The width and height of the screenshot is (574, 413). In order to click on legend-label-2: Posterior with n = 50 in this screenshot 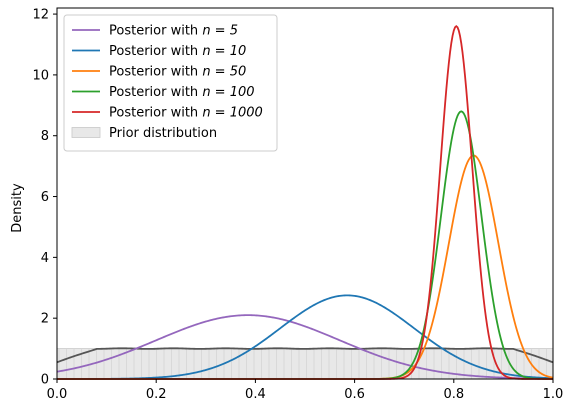, I will do `click(177, 72)`.